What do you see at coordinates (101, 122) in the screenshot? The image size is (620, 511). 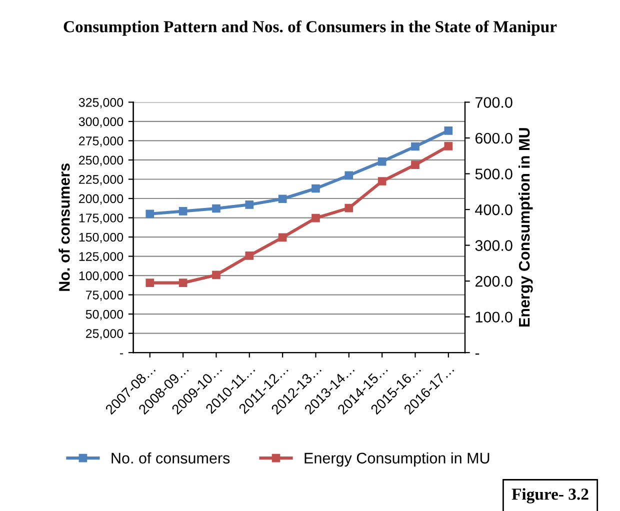 I see `y-tick-label: 300,000` at bounding box center [101, 122].